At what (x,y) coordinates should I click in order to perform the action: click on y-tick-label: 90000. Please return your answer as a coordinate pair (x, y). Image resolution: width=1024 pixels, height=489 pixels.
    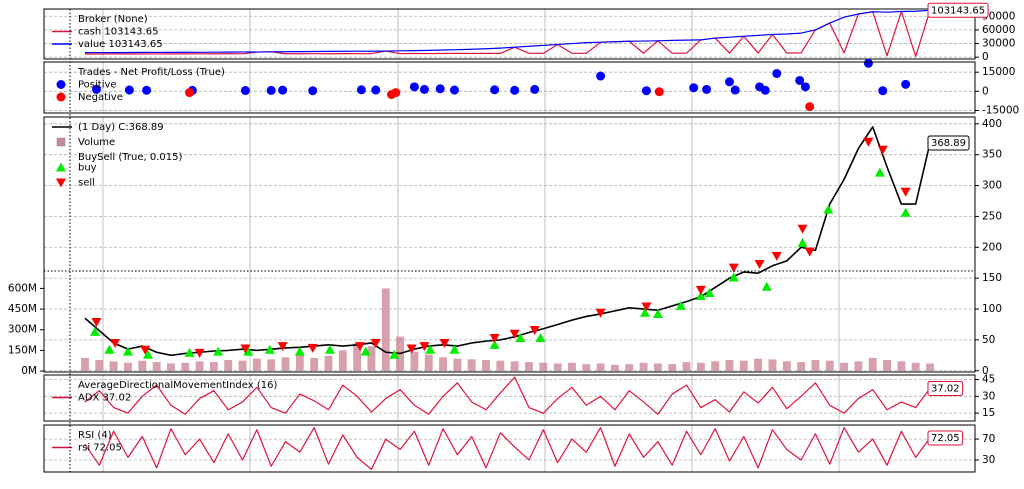
    Looking at the image, I should click on (998, 16).